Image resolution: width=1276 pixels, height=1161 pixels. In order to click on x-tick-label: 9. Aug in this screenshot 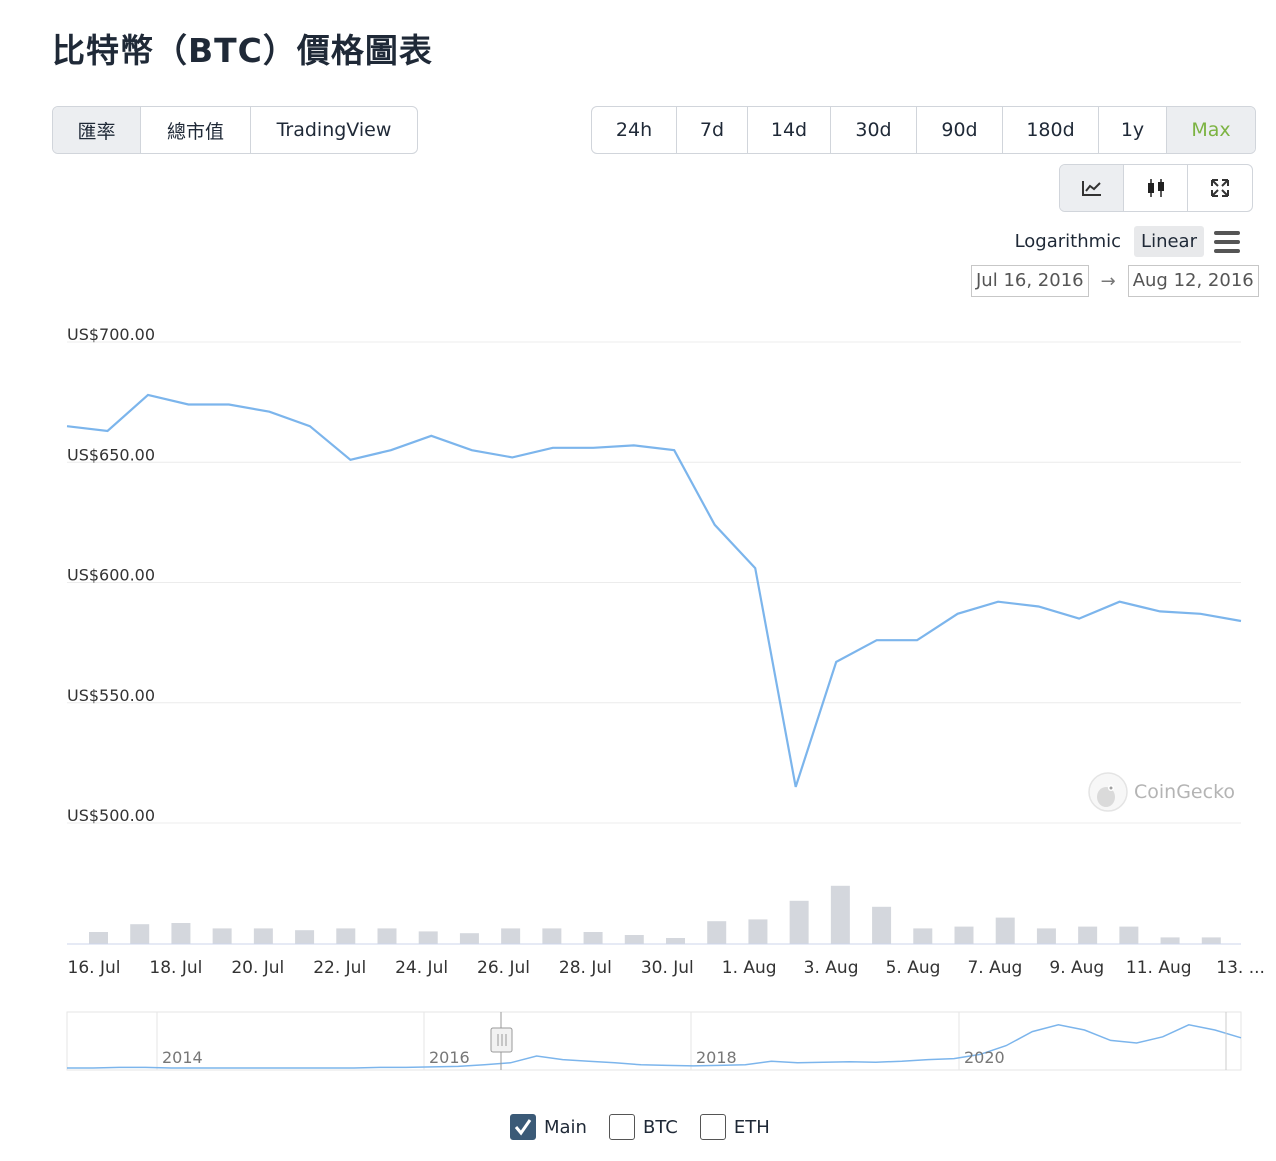, I will do `click(1076, 968)`.